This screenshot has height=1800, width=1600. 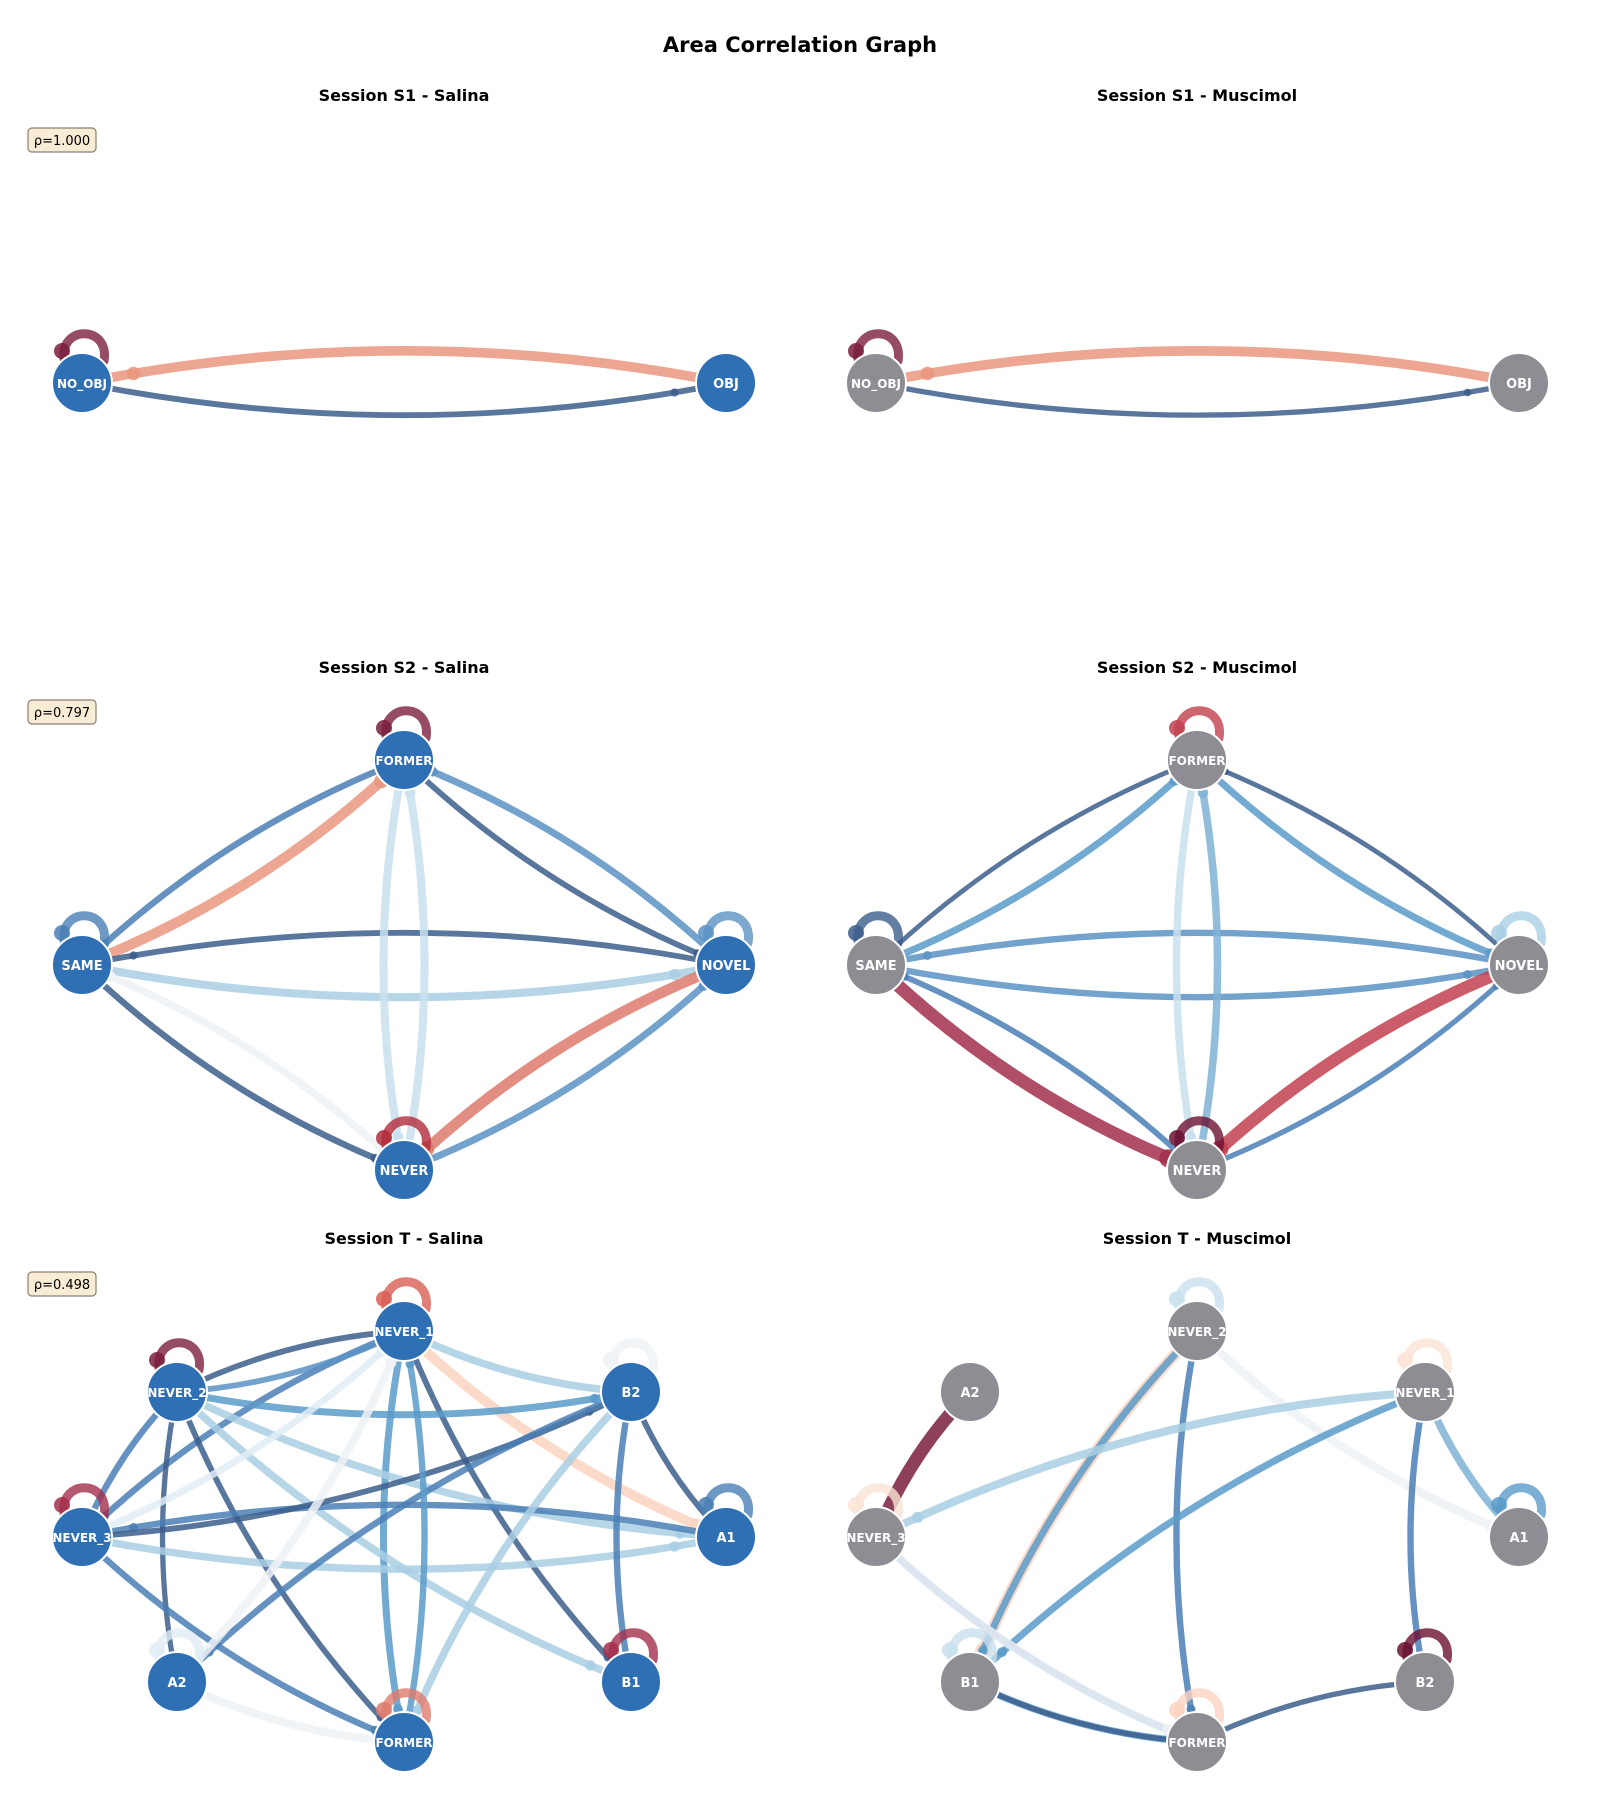 I want to click on edge-never_3-to-former, so click(x=243, y=1639).